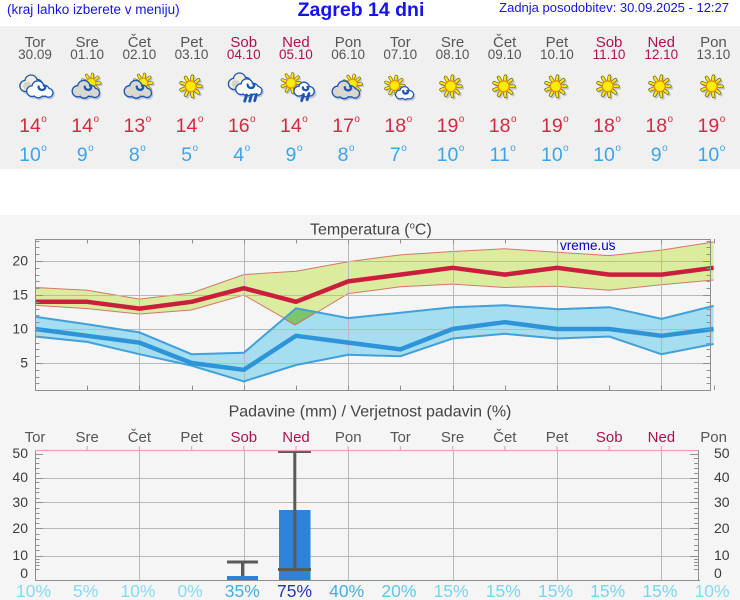  Describe the element at coordinates (346, 590) in the screenshot. I see `svg-text: 40%` at that location.